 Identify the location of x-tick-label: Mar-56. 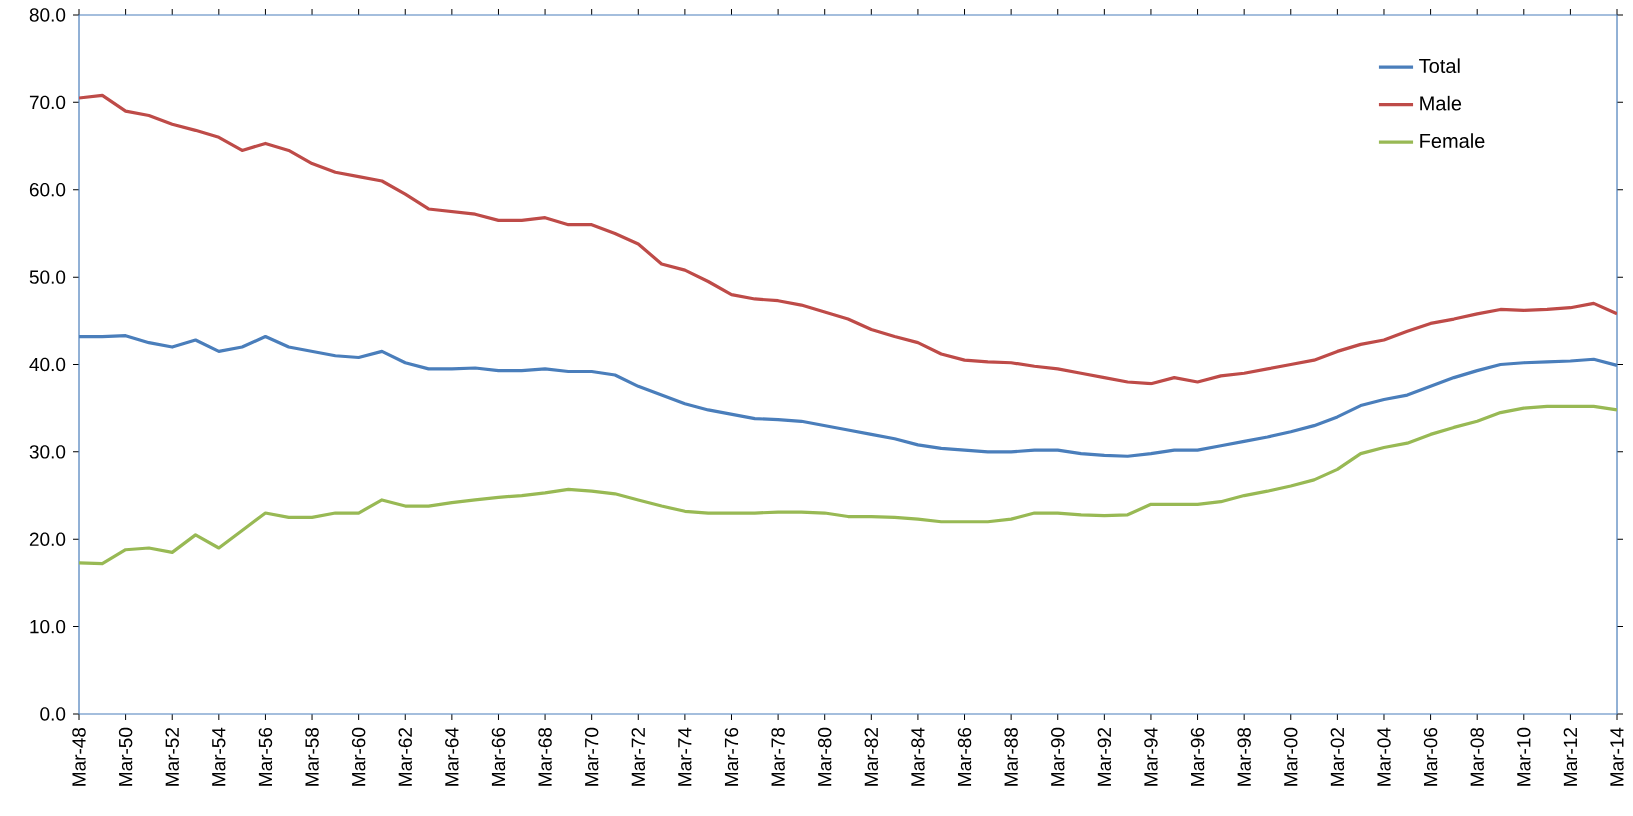
(265, 756).